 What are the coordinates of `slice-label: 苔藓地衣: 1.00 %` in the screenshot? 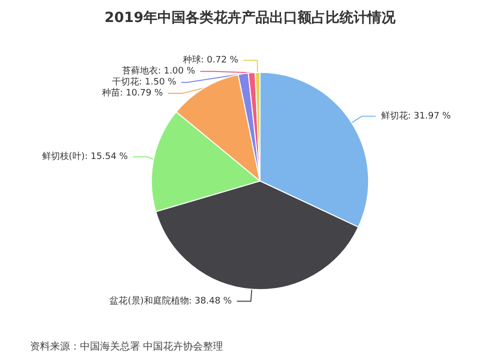 It's located at (159, 70).